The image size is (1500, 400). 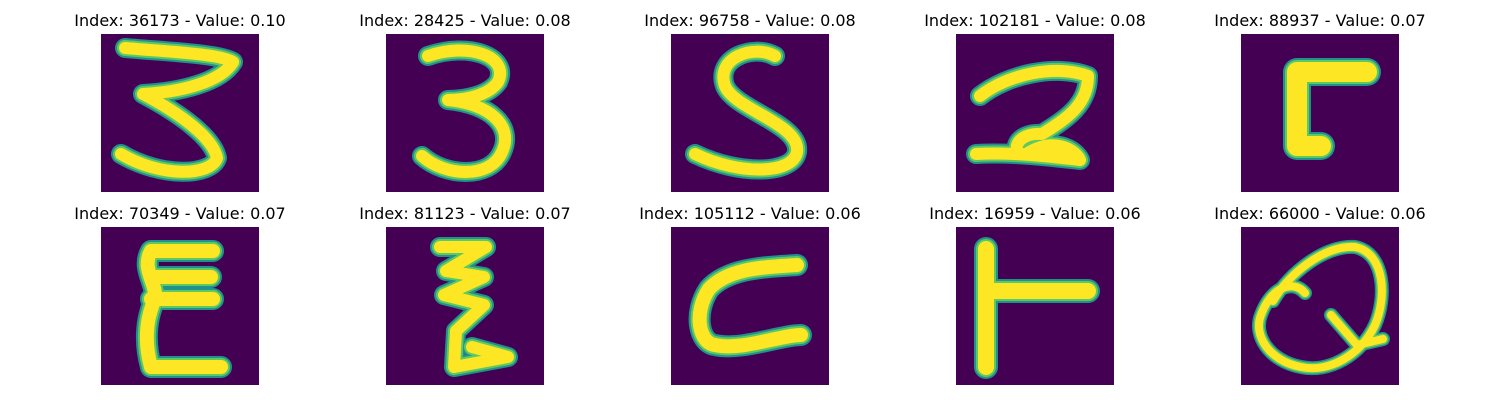 What do you see at coordinates (180, 20) in the screenshot?
I see `panel-title: Index: 36173 - Value: 0.10` at bounding box center [180, 20].